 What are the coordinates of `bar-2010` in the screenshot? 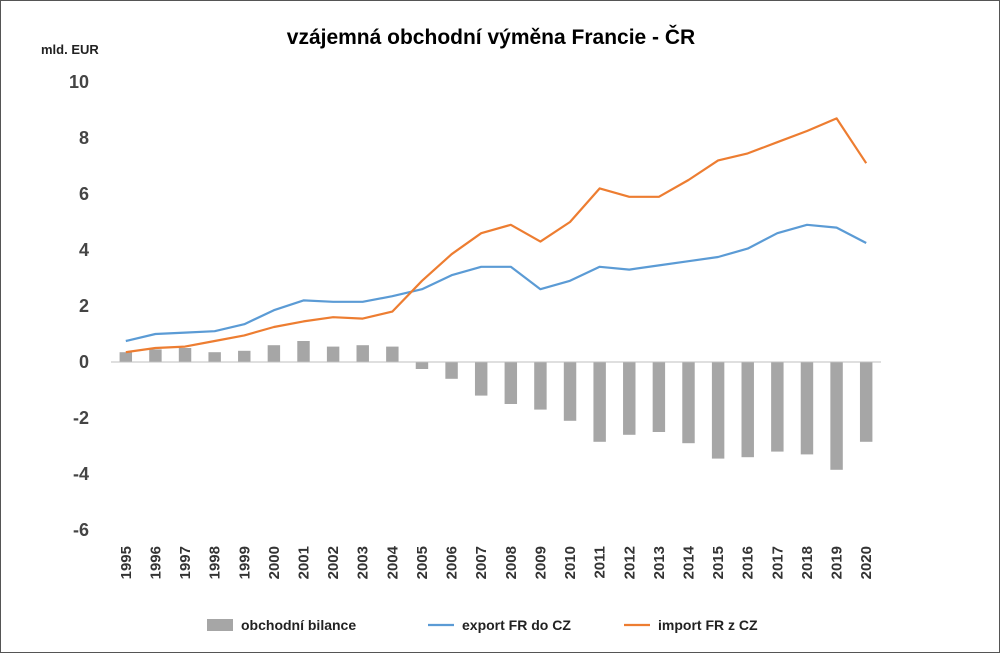 It's located at (570, 391).